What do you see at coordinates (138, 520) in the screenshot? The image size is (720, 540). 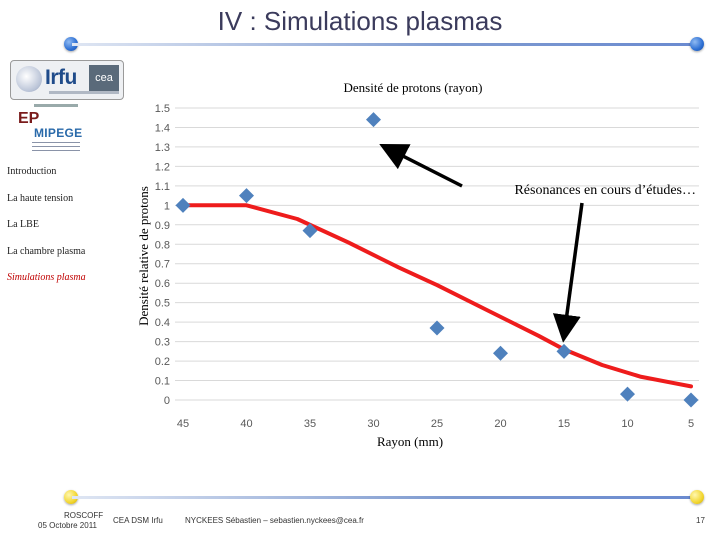 I see `footer-org: CEA DSM Irfu` at bounding box center [138, 520].